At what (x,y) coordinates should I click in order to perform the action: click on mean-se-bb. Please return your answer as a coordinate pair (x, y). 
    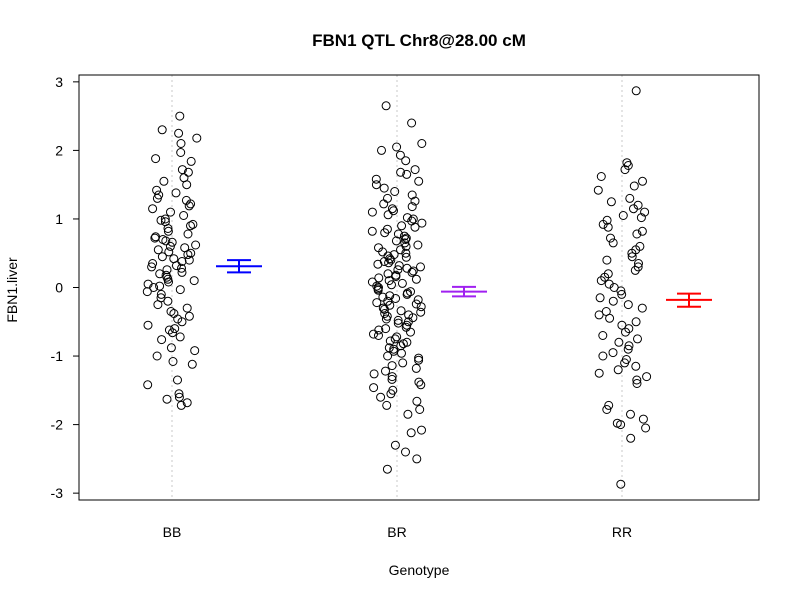
    Looking at the image, I should click on (239, 266).